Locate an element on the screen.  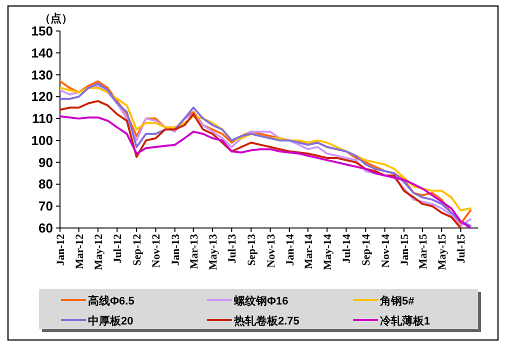
x-tick-label: Mar-13 is located at coordinates (194, 252).